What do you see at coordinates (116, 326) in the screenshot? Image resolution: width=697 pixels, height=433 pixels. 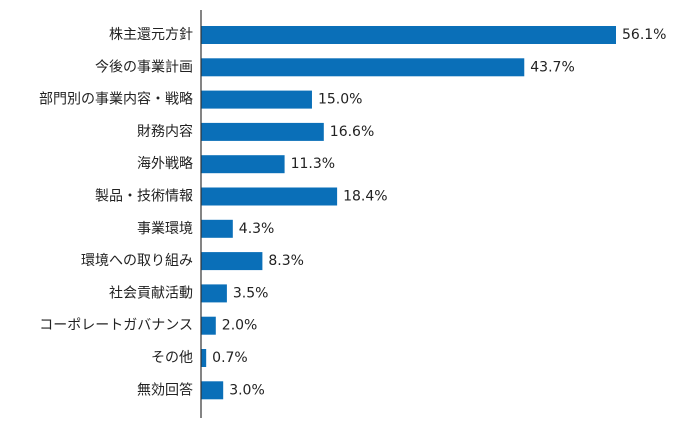 I see `category-label: コーポレートガバナンス` at bounding box center [116, 326].